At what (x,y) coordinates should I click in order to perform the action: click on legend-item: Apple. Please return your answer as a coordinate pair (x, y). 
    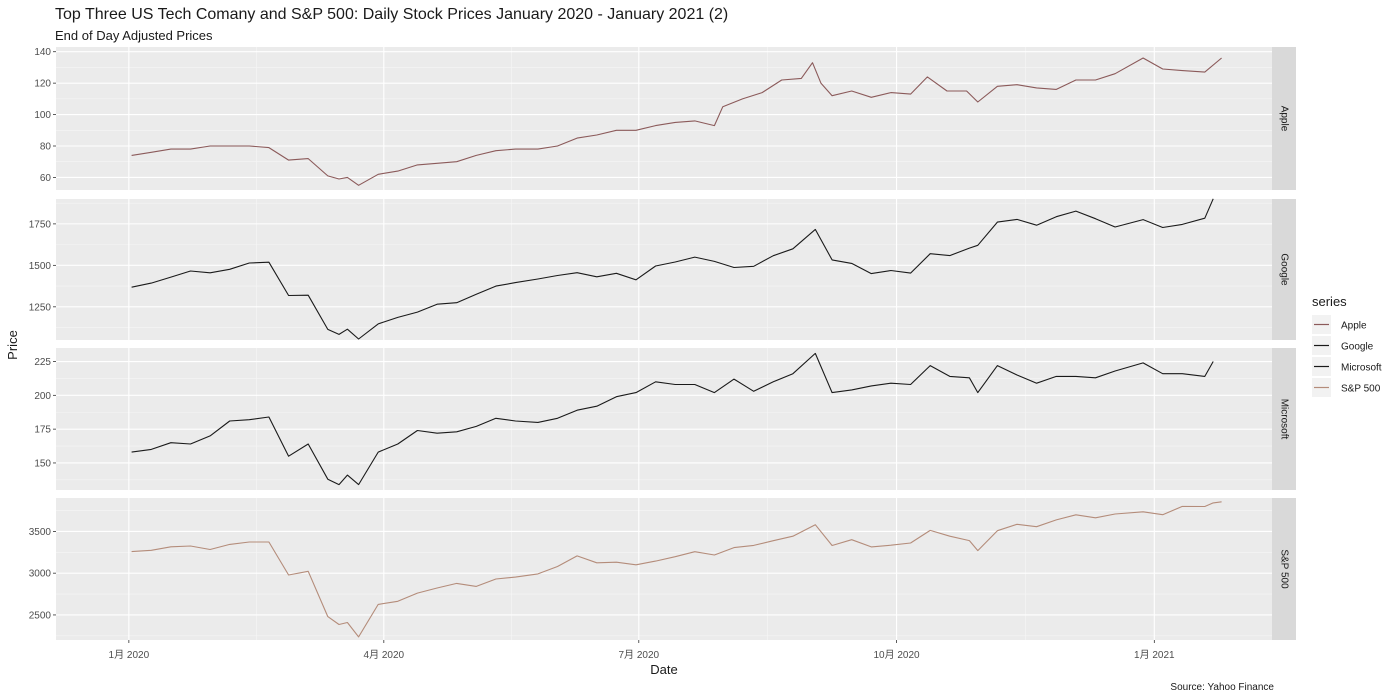
    Looking at the image, I should click on (1339, 324).